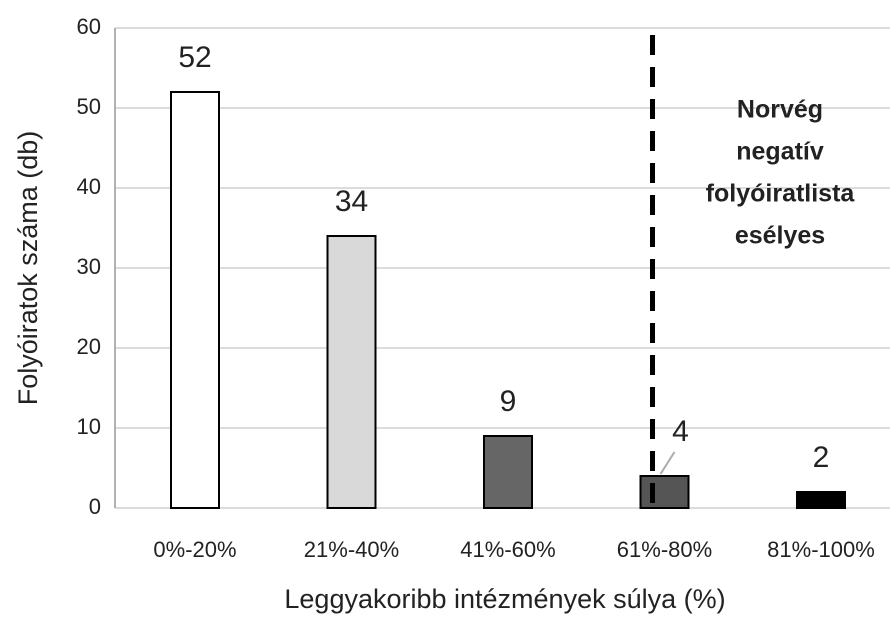  What do you see at coordinates (28, 268) in the screenshot?
I see `y-axis-label: Folyóiratok száma (db)` at bounding box center [28, 268].